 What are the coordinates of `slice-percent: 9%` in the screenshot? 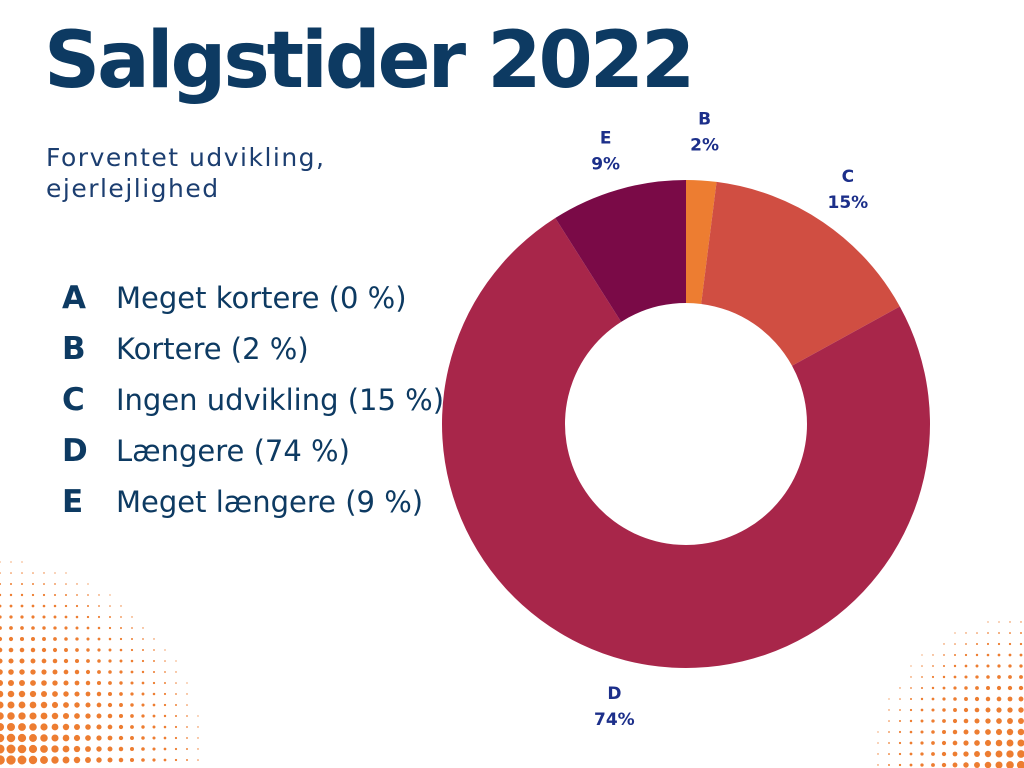 It's located at (605, 164).